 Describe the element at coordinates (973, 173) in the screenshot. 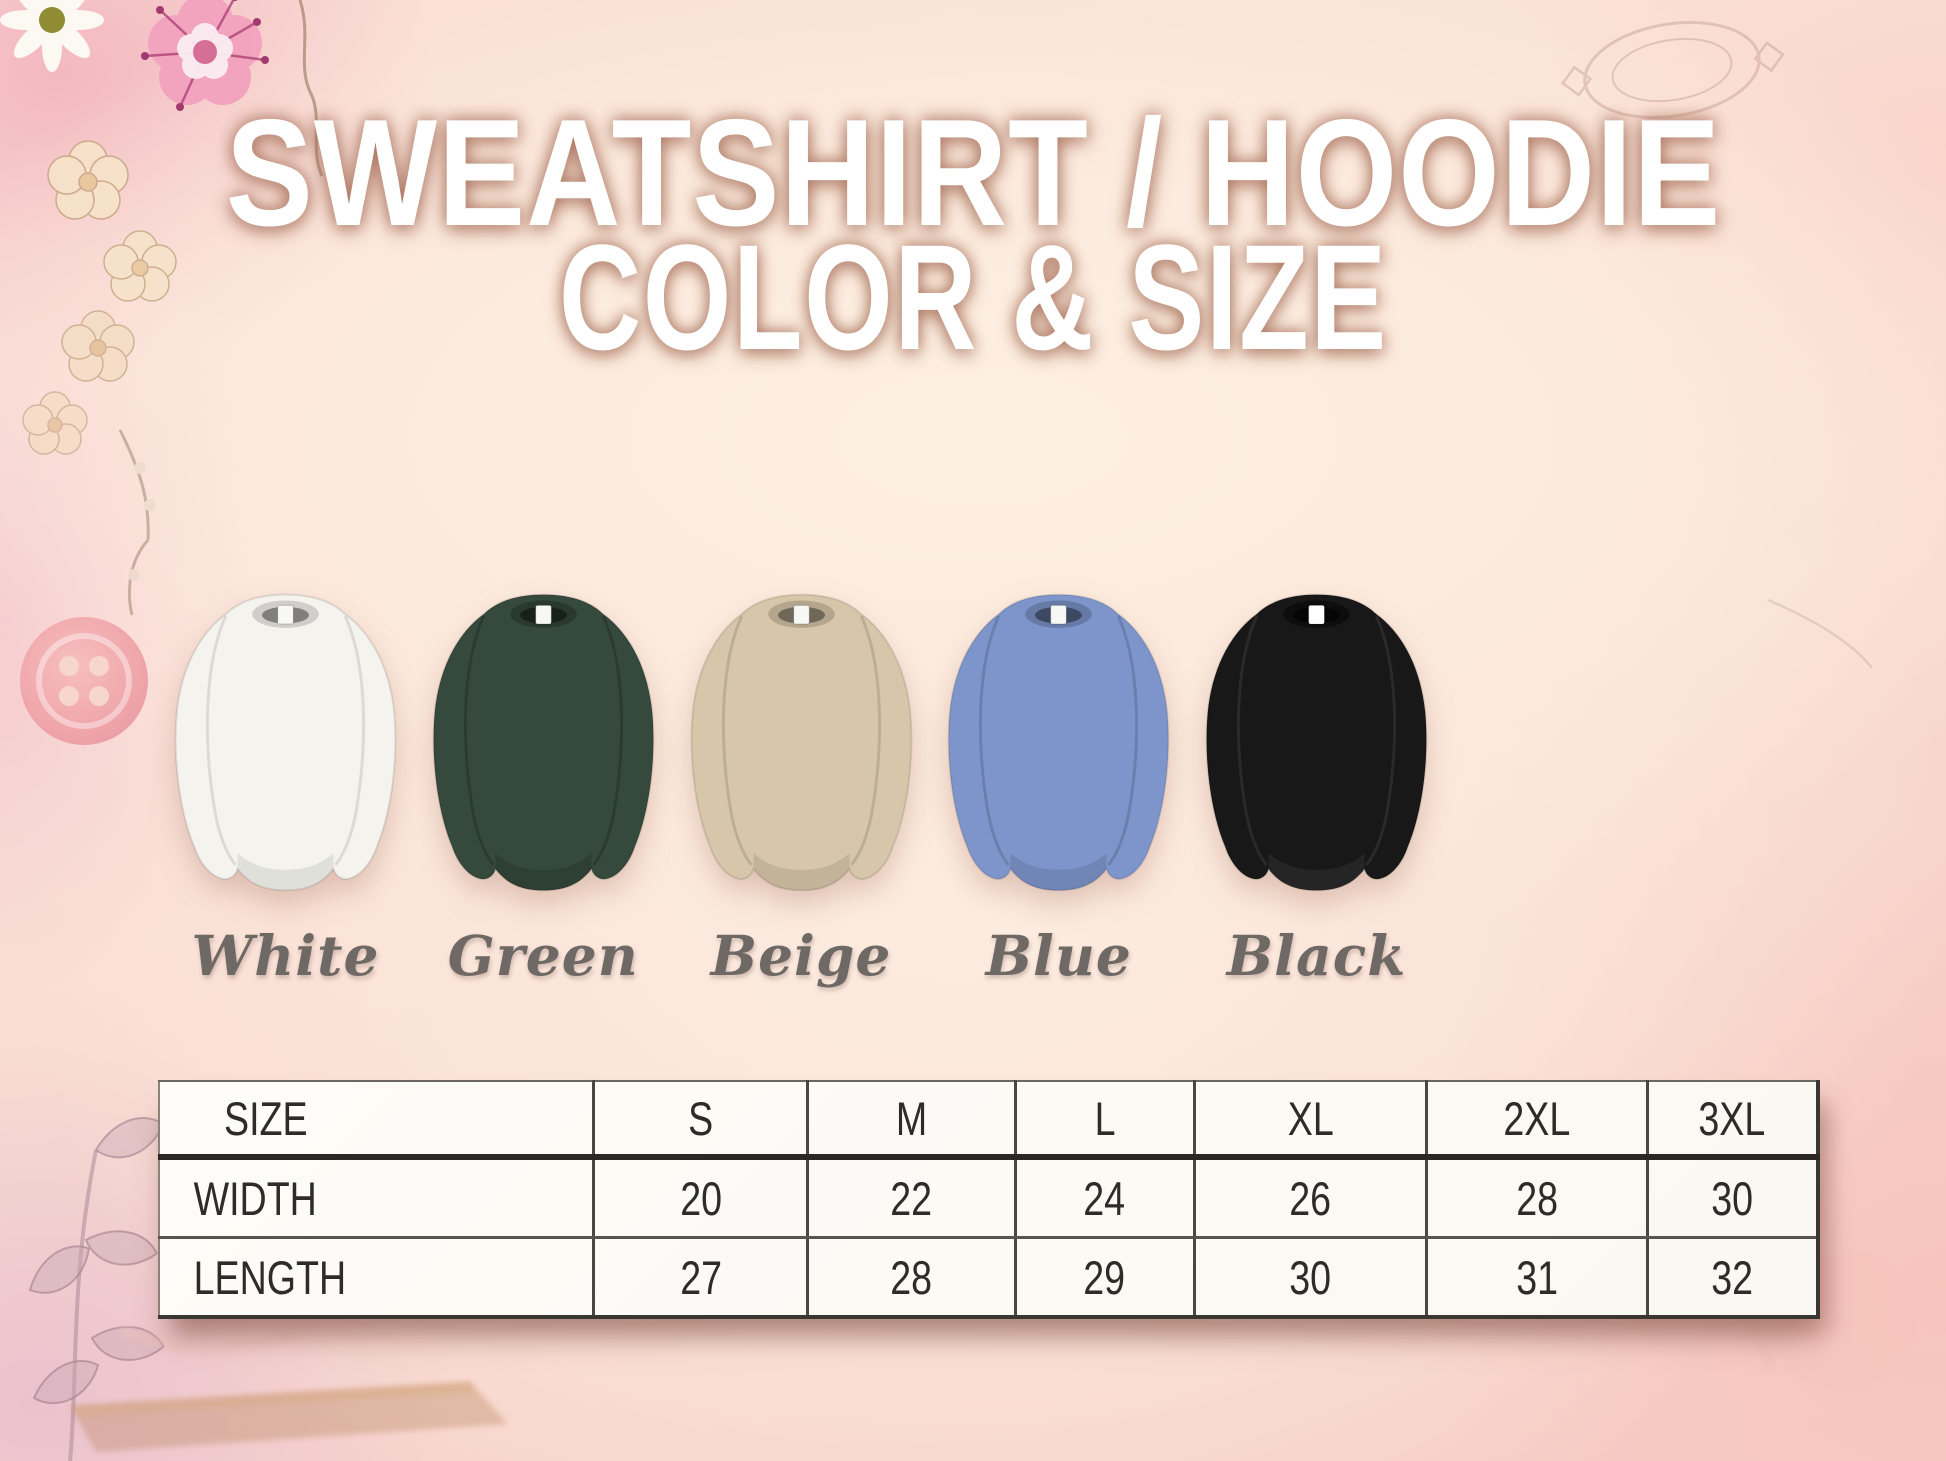

I see `title-line-1: SWEATSHIRT / HOODIE` at that location.